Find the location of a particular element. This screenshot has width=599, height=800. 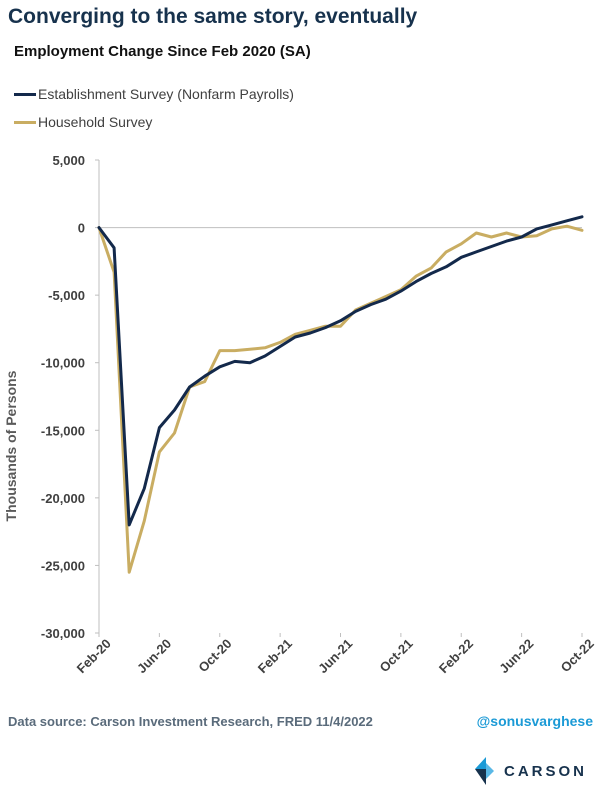

legend-swatch-establishment is located at coordinates (25, 94).